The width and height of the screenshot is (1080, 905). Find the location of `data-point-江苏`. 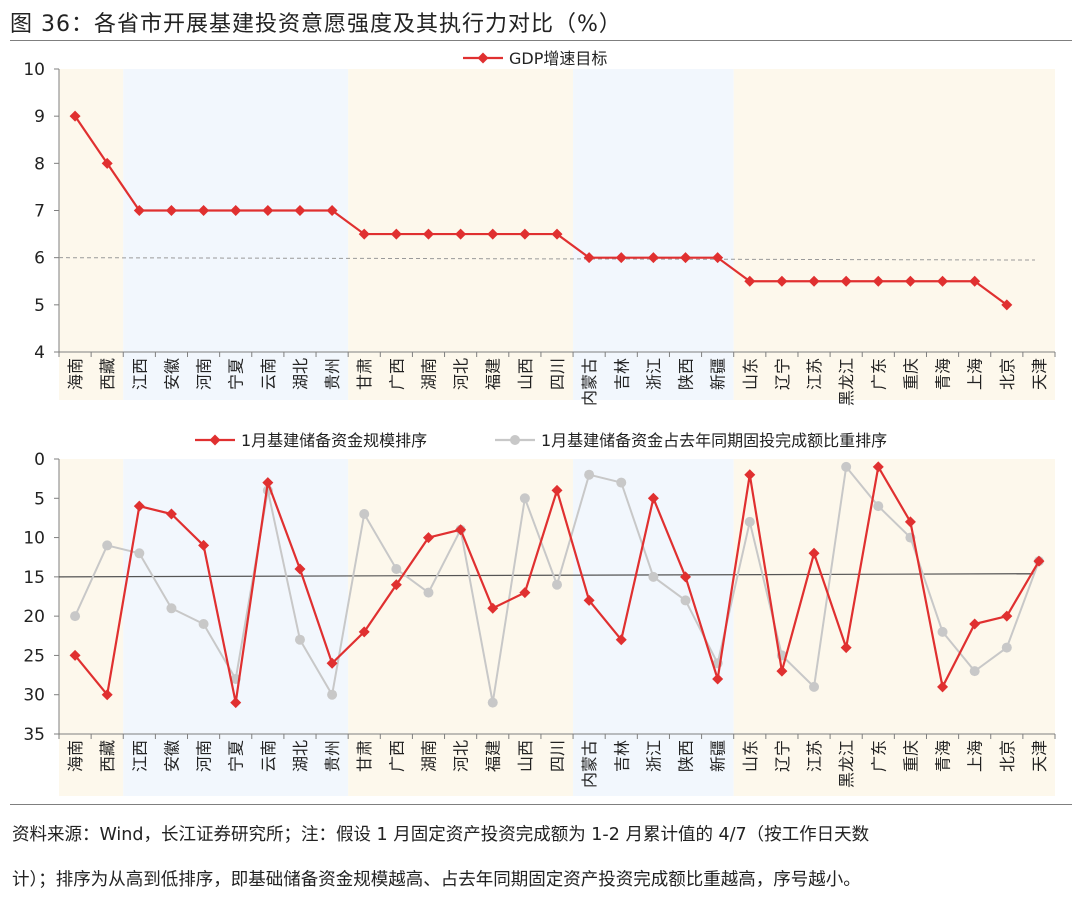

data-point-江苏 is located at coordinates (814, 281).